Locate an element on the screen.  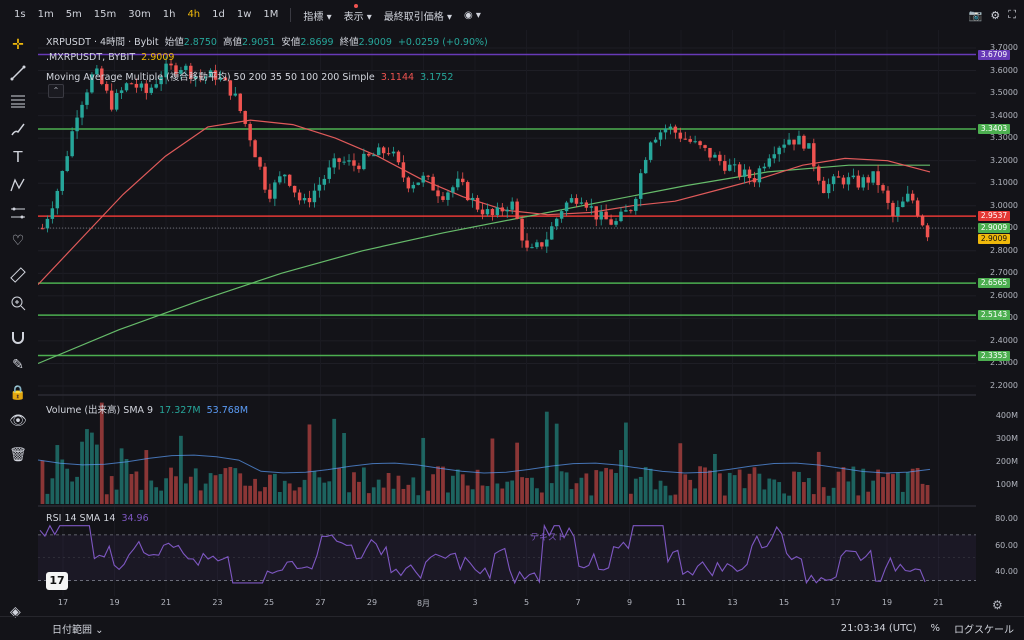
trash-icon: 🗑 is located at coordinates (18, 455).